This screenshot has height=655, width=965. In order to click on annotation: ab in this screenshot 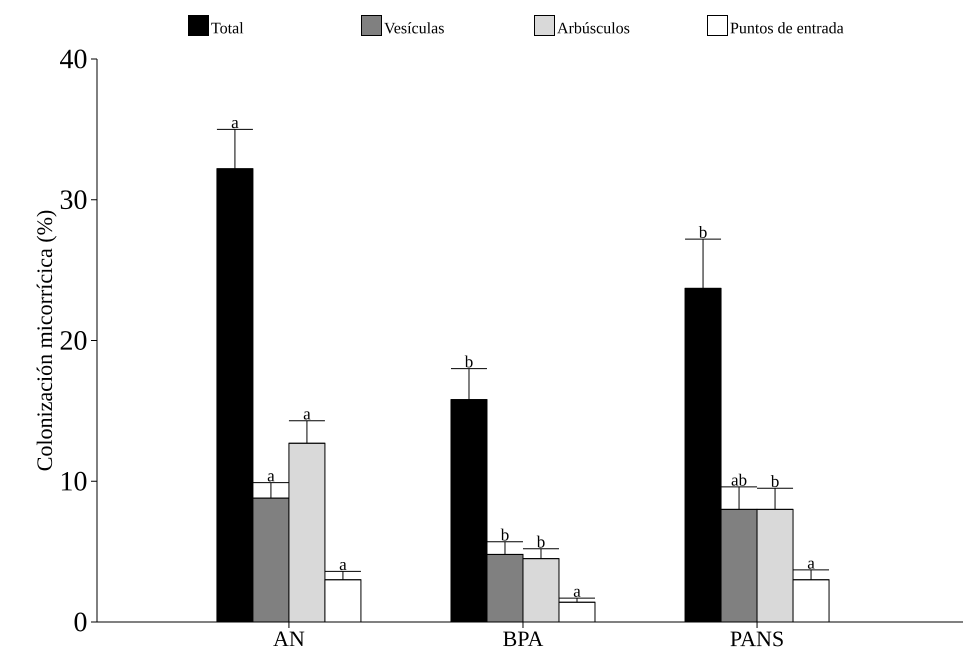, I will do `click(739, 480)`.